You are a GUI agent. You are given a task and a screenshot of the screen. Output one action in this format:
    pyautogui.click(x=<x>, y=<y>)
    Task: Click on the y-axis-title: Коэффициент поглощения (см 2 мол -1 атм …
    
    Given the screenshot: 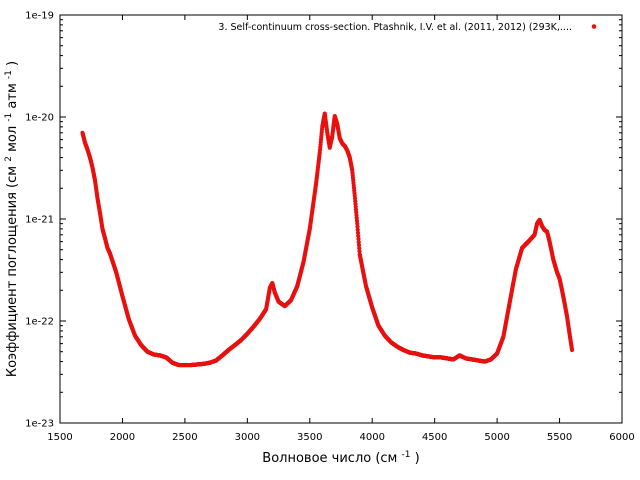 What is the action you would take?
    pyautogui.click(x=10, y=219)
    